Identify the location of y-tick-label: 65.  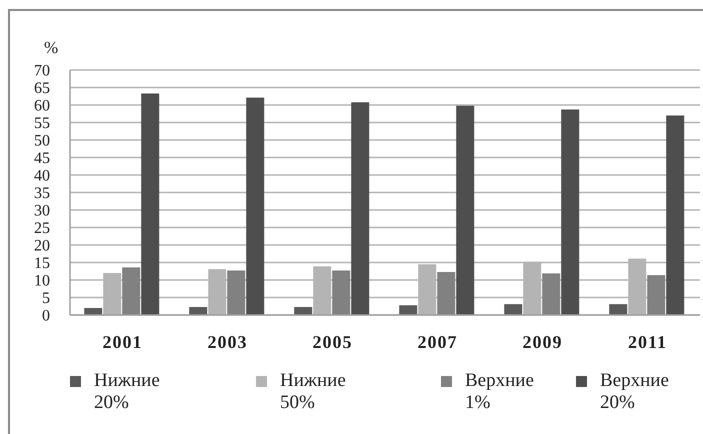
(42, 89).